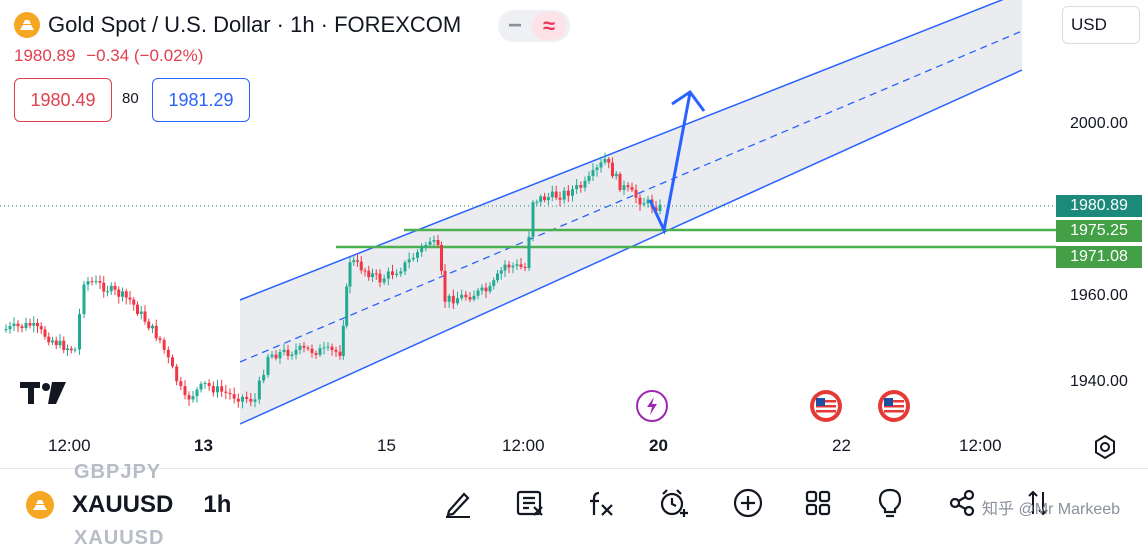 The image size is (1148, 550). What do you see at coordinates (748, 503) in the screenshot?
I see `add-circle-icon` at bounding box center [748, 503].